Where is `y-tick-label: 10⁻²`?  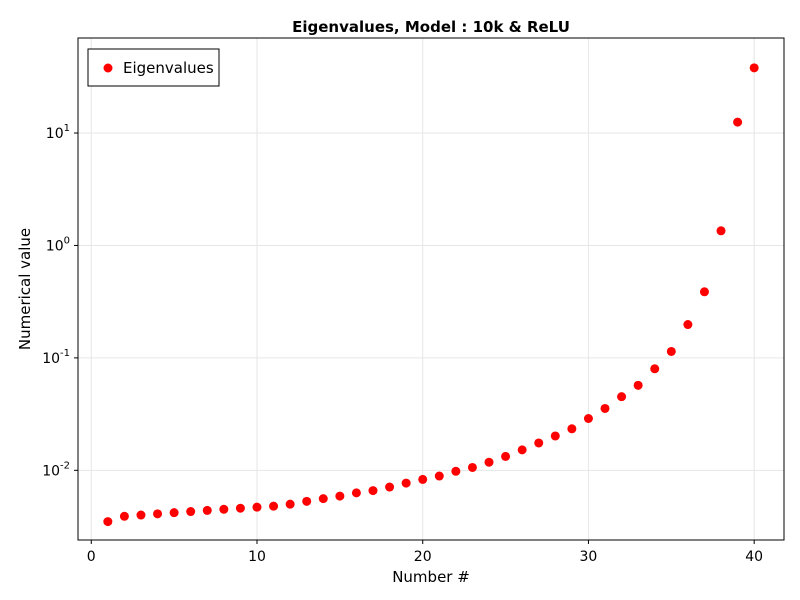 y-tick-label: 10⁻² is located at coordinates (56, 469).